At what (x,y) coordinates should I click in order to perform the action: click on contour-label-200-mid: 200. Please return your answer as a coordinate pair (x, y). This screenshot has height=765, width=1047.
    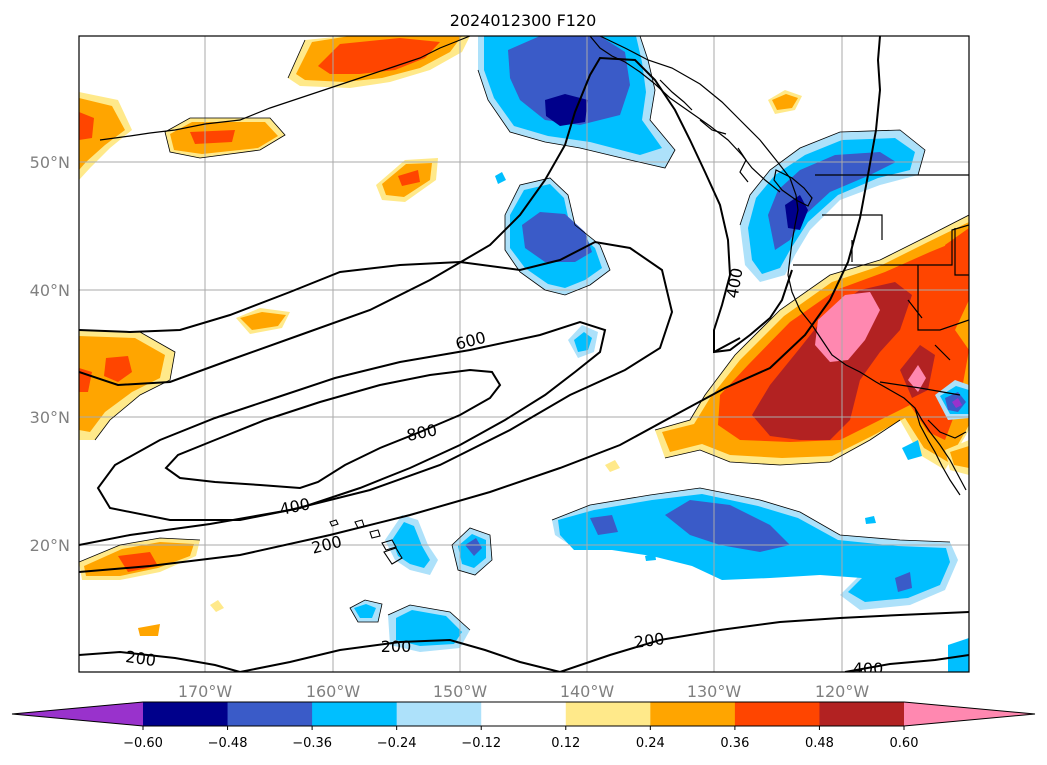
    Looking at the image, I should click on (396, 646).